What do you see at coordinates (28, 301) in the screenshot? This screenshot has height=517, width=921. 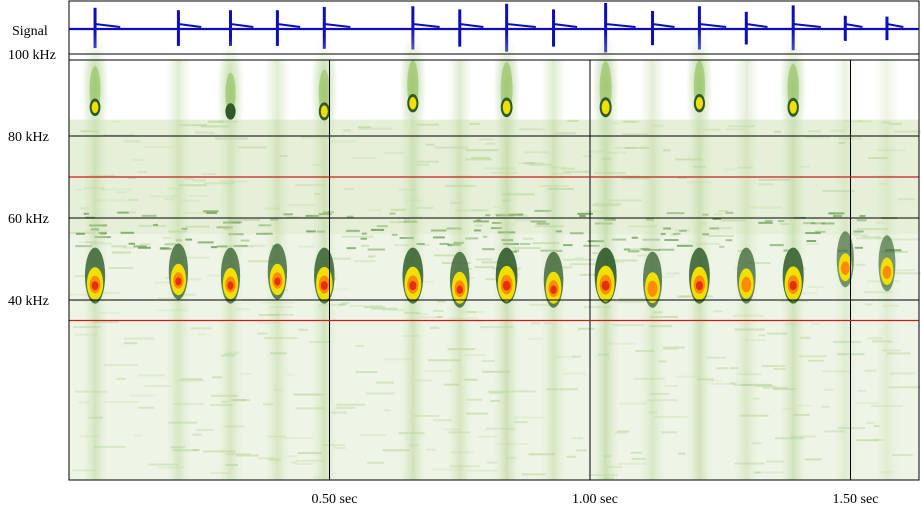 I see `y-tick-label: 40 kHz` at bounding box center [28, 301].